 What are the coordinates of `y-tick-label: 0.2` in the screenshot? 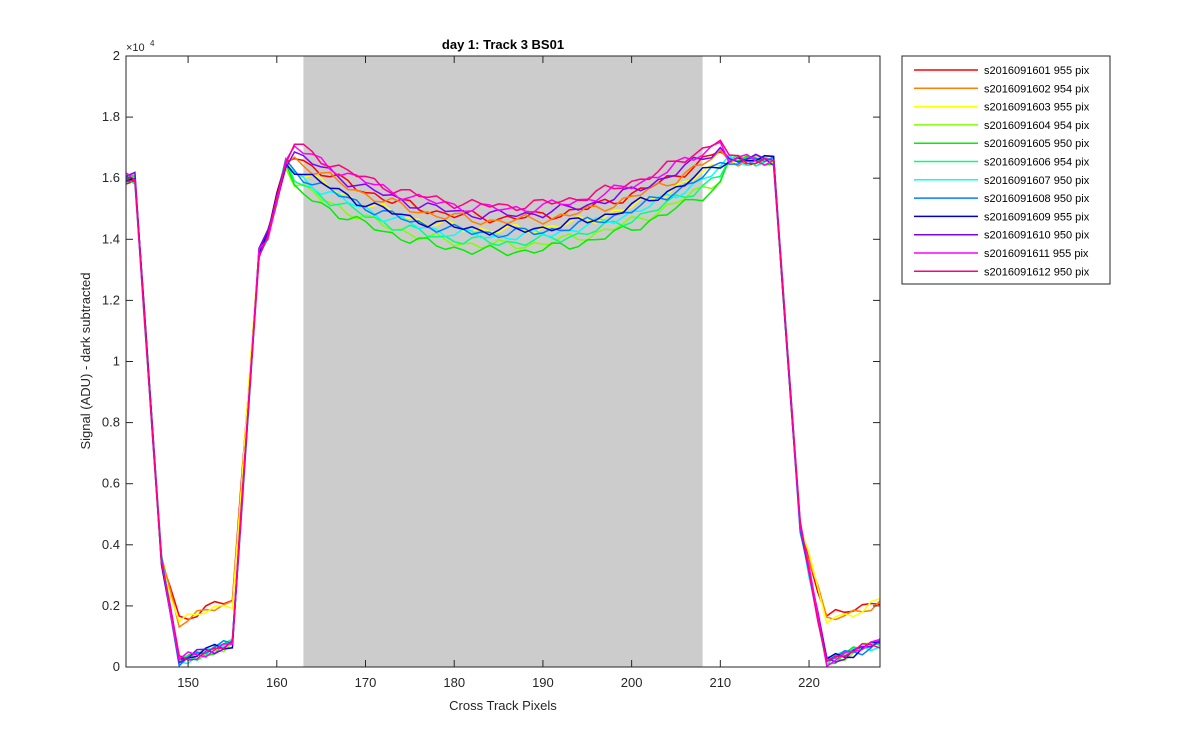 It's located at (111, 605).